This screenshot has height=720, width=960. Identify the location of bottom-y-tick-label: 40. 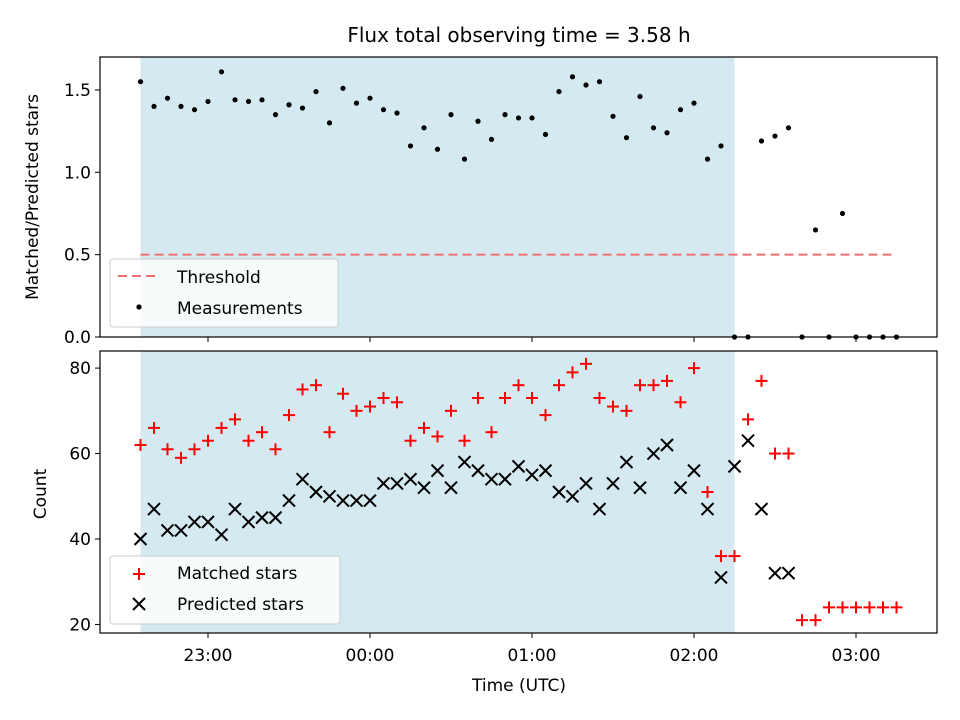
(80, 540).